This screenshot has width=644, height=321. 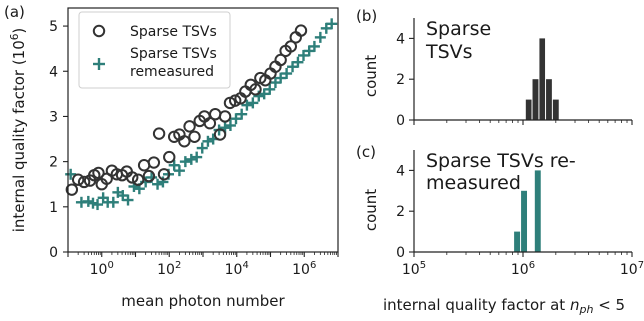 I want to click on legend-marker-sparse, so click(x=99, y=31).